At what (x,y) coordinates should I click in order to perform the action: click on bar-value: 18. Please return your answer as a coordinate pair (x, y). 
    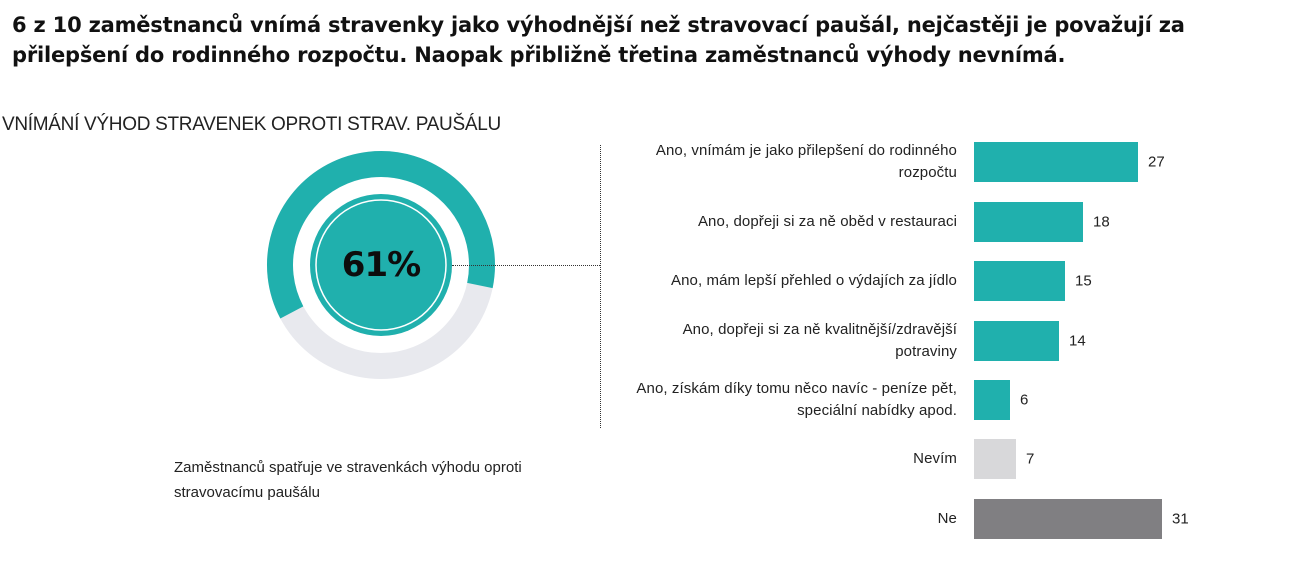
    Looking at the image, I should click on (1101, 222).